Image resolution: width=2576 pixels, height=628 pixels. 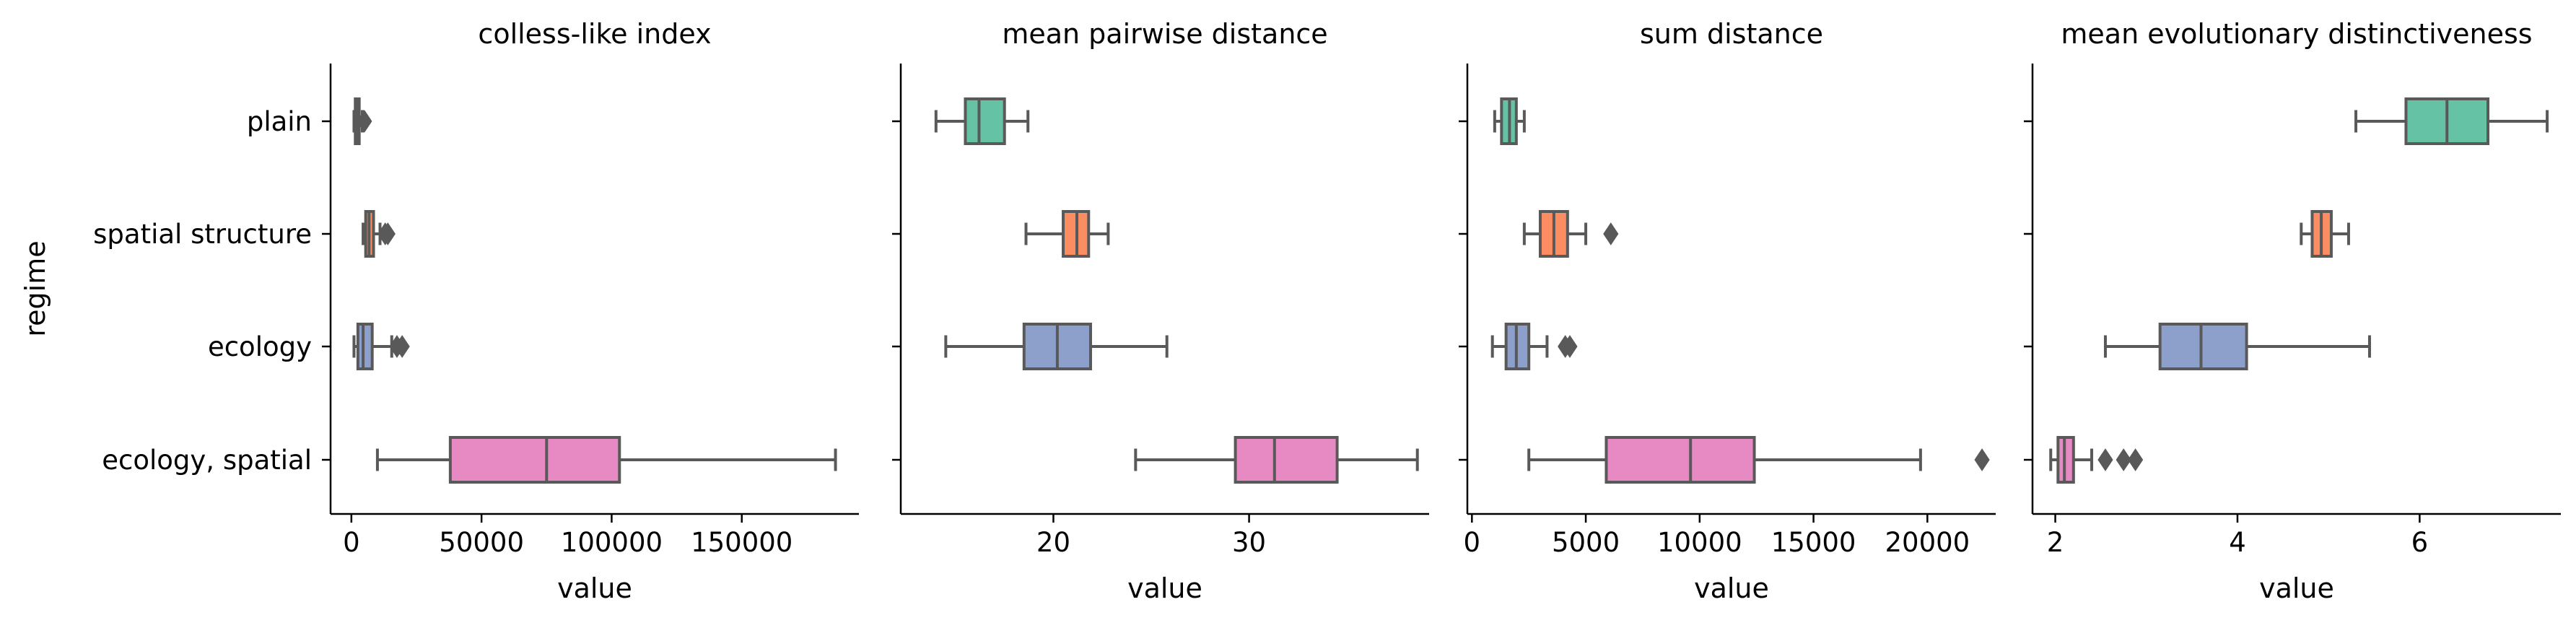 I want to click on x-tick-label: 100000, so click(x=612, y=542).